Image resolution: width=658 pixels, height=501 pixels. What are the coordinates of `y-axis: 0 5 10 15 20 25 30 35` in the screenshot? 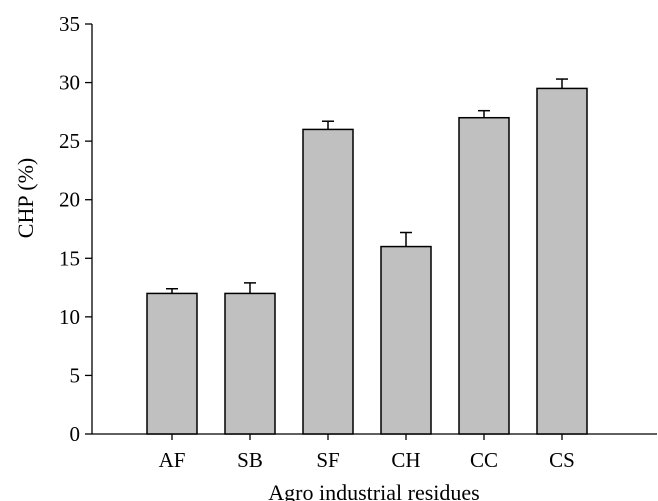 It's located at (76, 229).